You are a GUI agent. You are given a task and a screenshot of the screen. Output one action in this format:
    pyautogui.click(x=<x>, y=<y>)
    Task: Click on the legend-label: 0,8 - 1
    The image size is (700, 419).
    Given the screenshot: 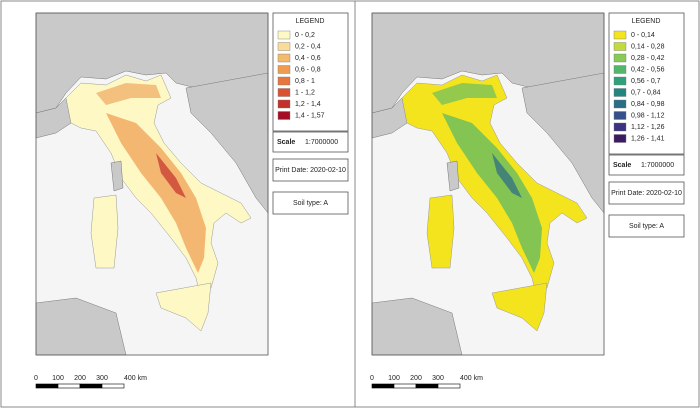 What is the action you would take?
    pyautogui.click(x=305, y=81)
    